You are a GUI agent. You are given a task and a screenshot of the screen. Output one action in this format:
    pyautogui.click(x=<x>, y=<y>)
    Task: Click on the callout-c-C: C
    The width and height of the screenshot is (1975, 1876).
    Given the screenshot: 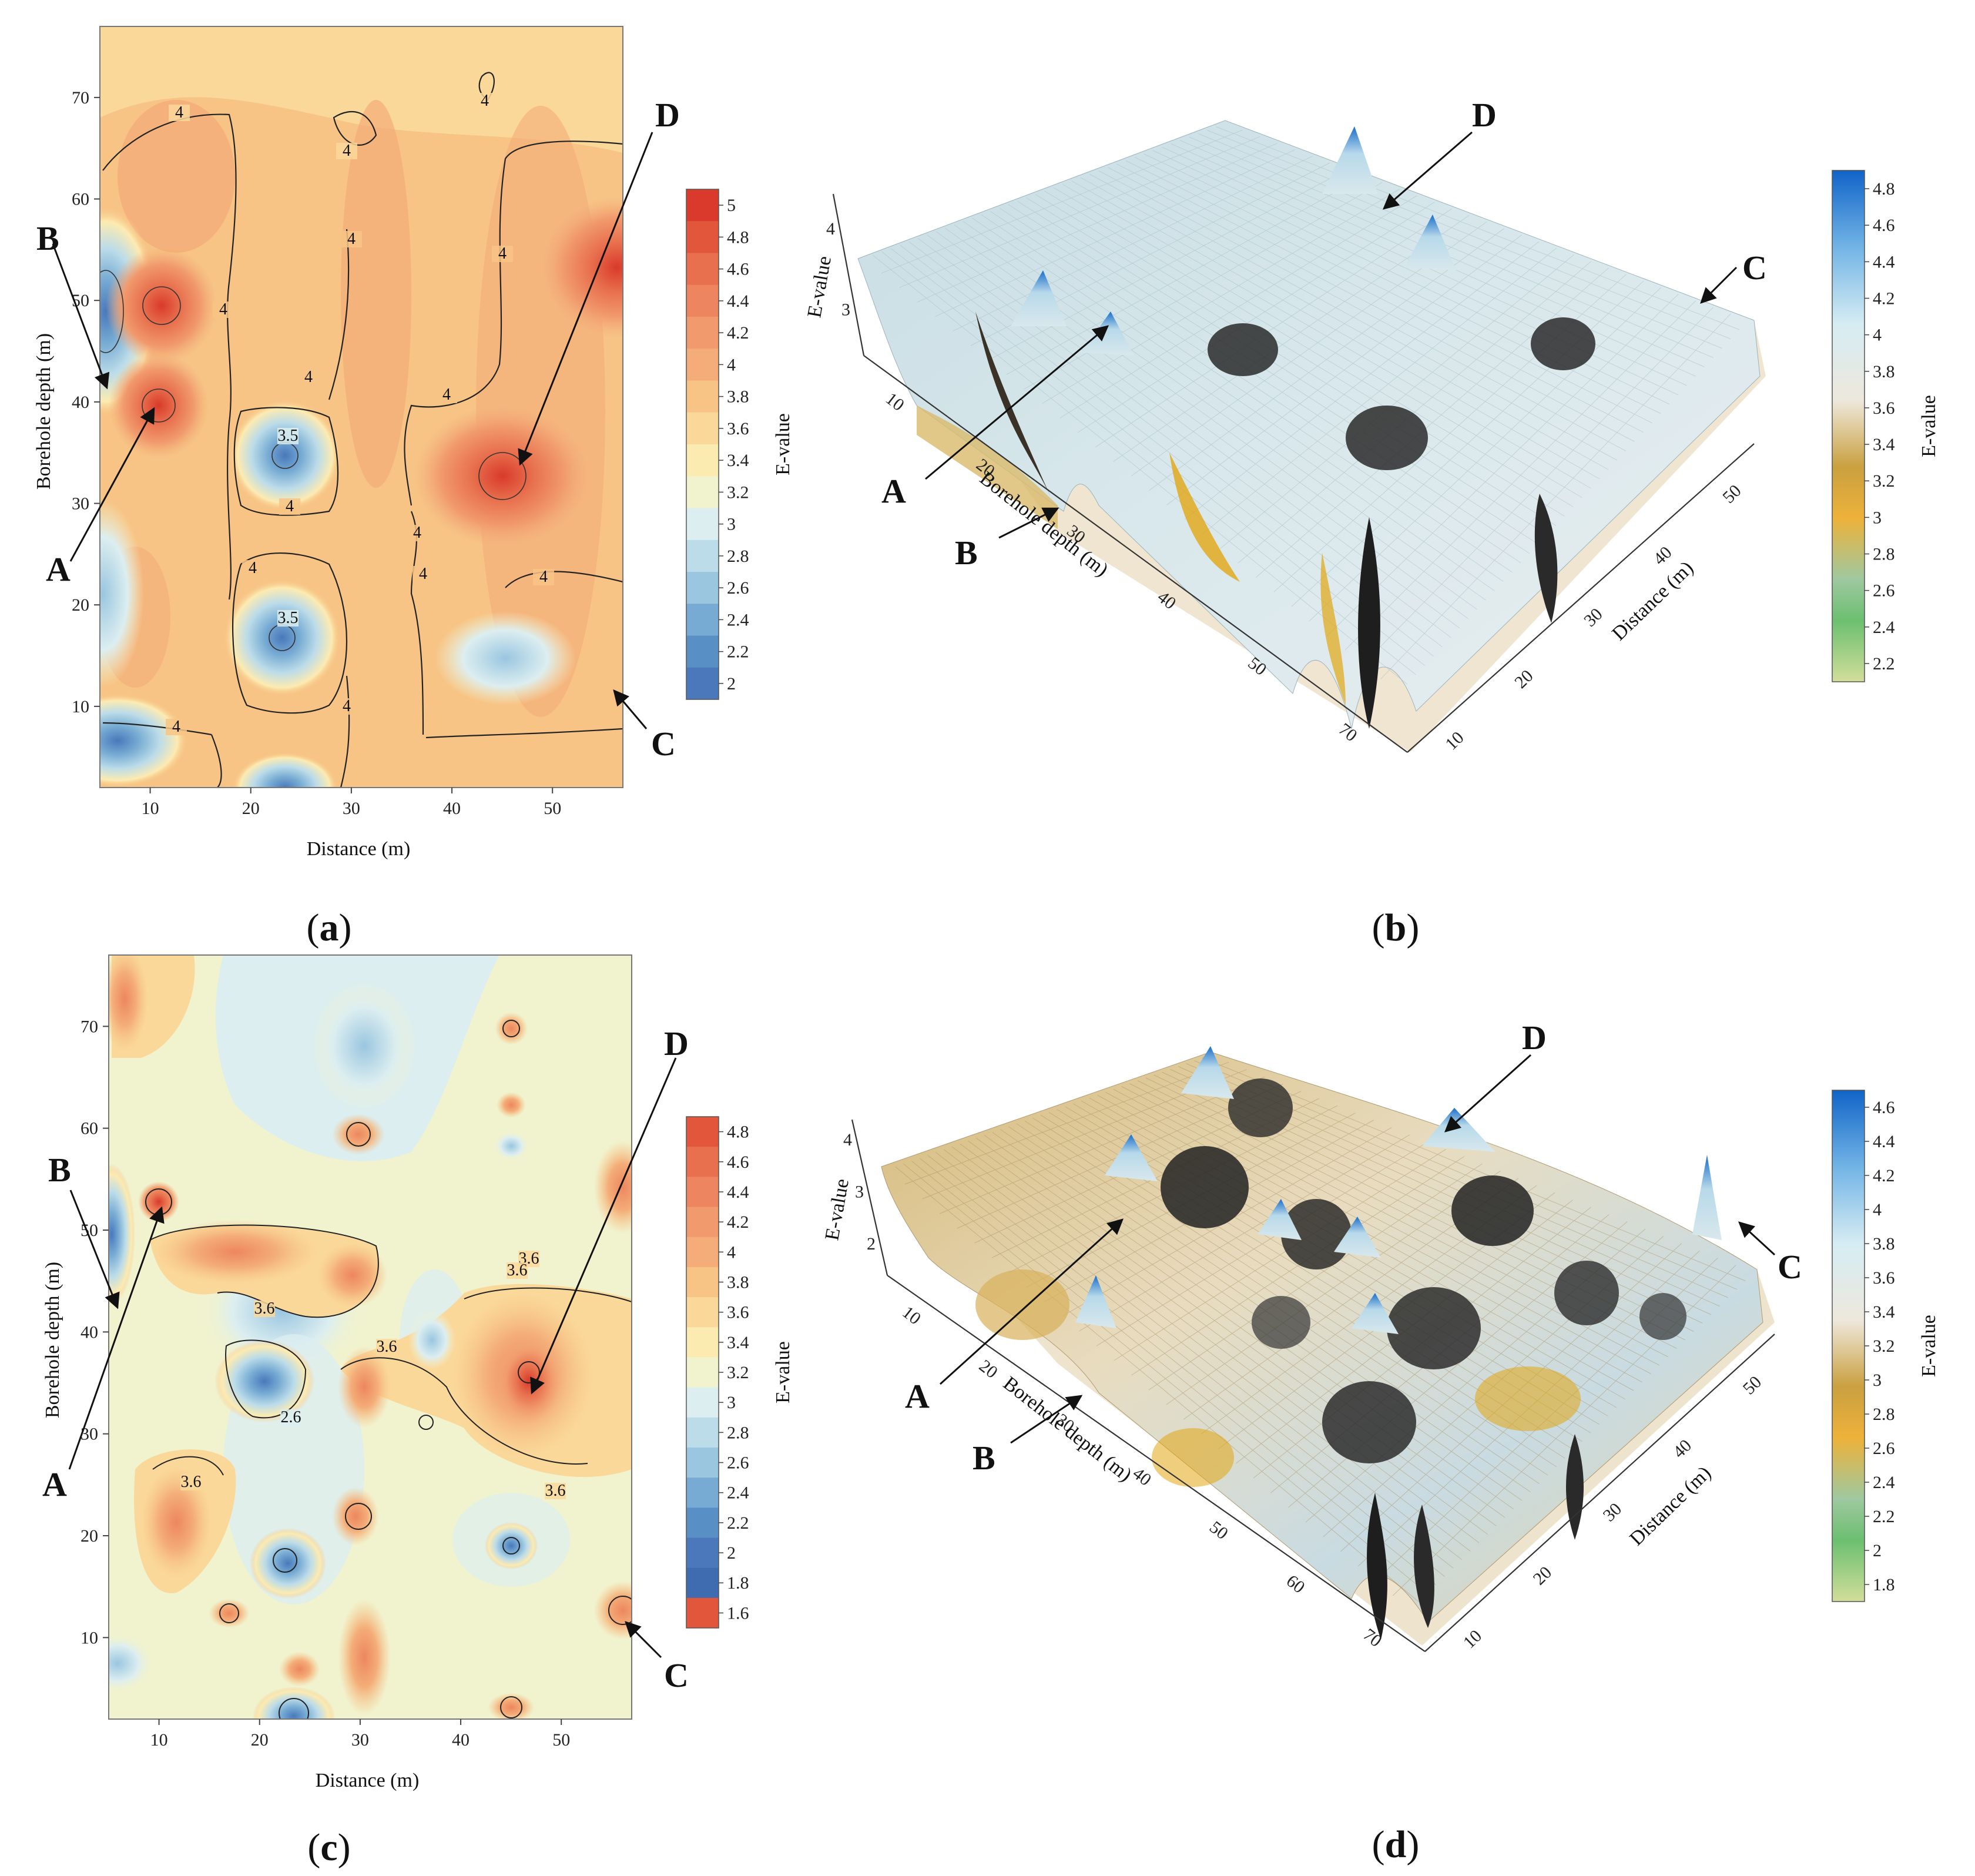 What is the action you would take?
    pyautogui.click(x=676, y=1675)
    